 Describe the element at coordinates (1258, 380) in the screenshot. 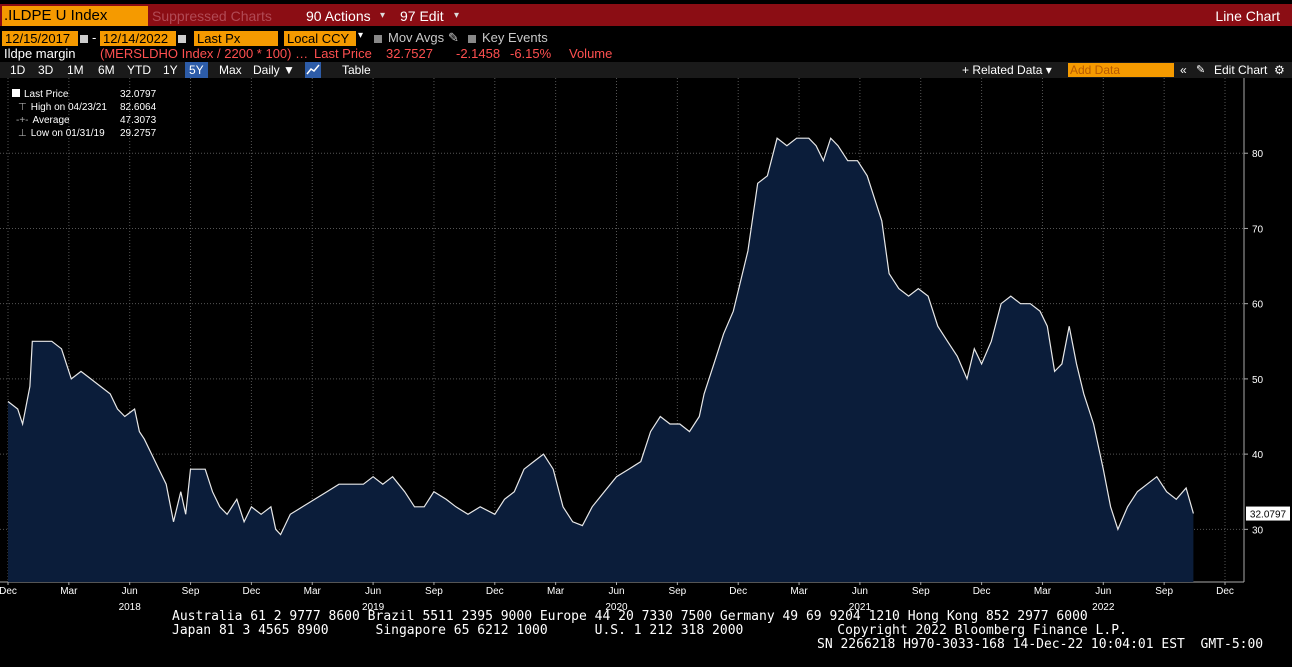

I see `y-tick-label: 50` at that location.